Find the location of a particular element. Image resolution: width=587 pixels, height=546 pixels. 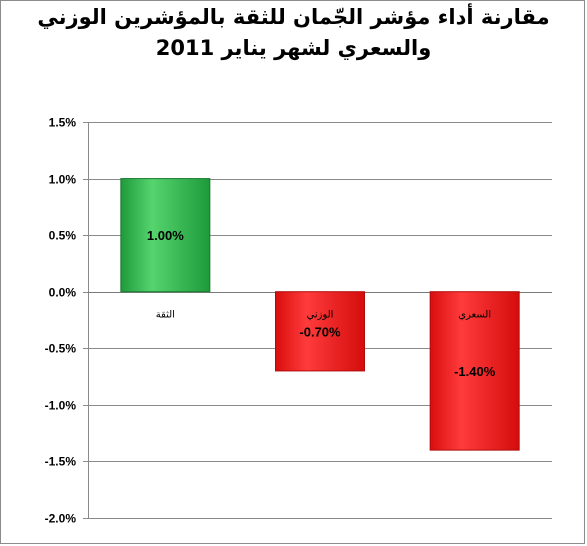

y-tick-label: 1.5% is located at coordinates (63, 123).